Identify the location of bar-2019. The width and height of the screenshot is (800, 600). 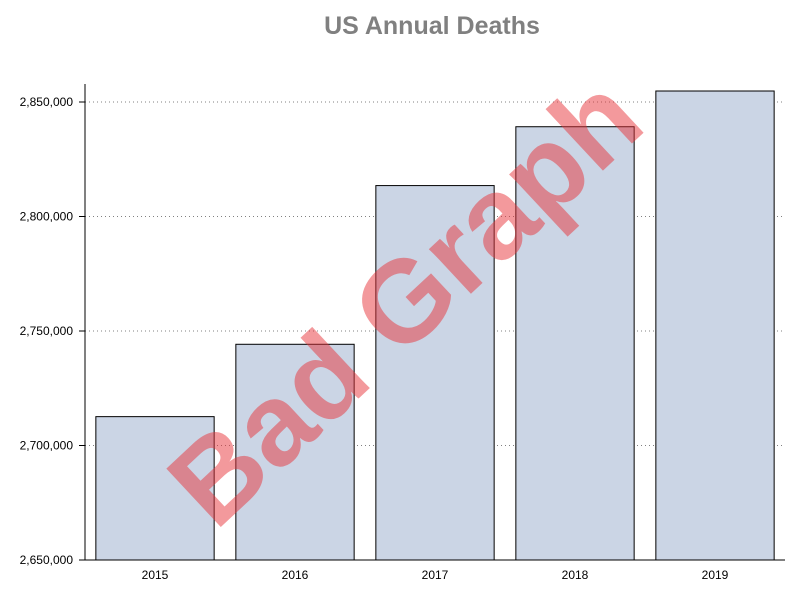
(715, 325).